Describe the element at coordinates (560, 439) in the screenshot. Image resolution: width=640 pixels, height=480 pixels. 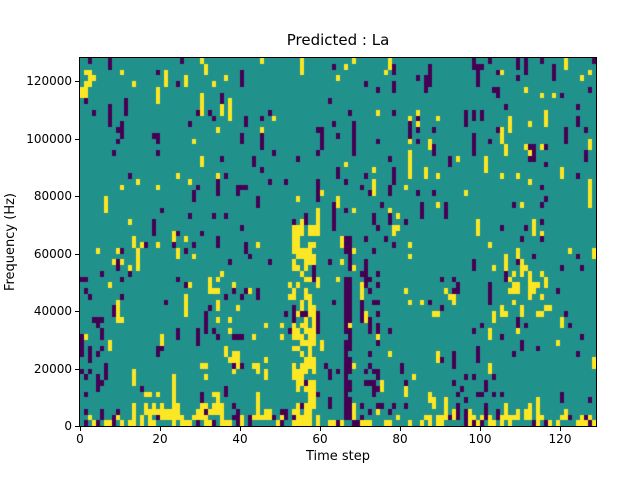
I see `x-tick-label: 120` at that location.